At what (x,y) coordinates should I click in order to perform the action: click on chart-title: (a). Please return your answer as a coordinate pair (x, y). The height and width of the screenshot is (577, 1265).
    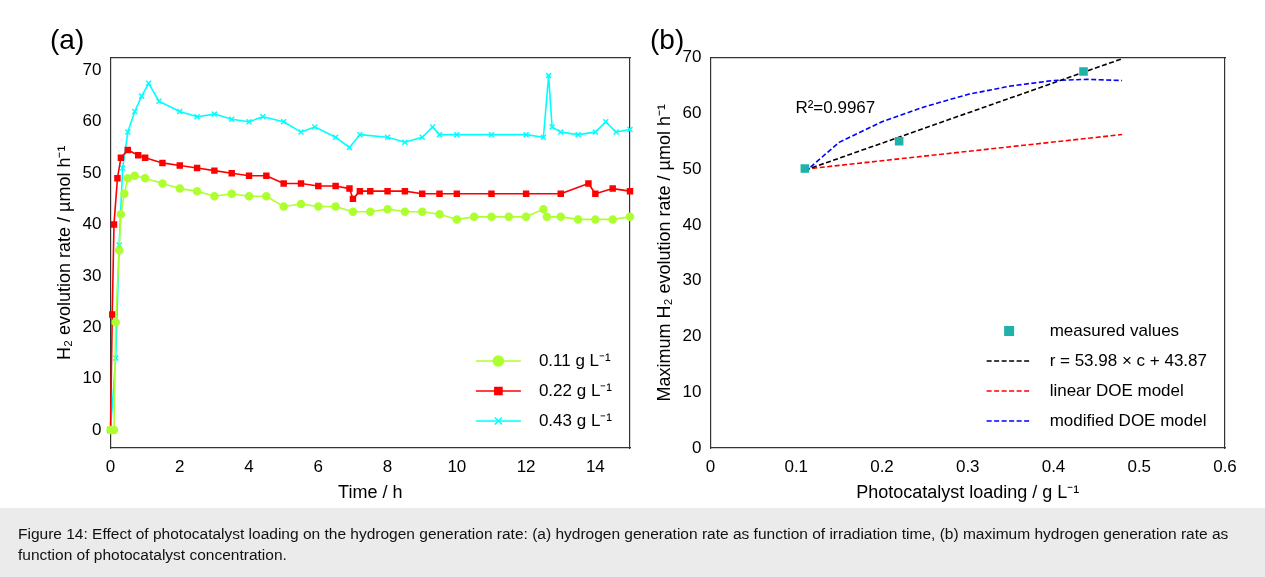
    Looking at the image, I should click on (67, 39).